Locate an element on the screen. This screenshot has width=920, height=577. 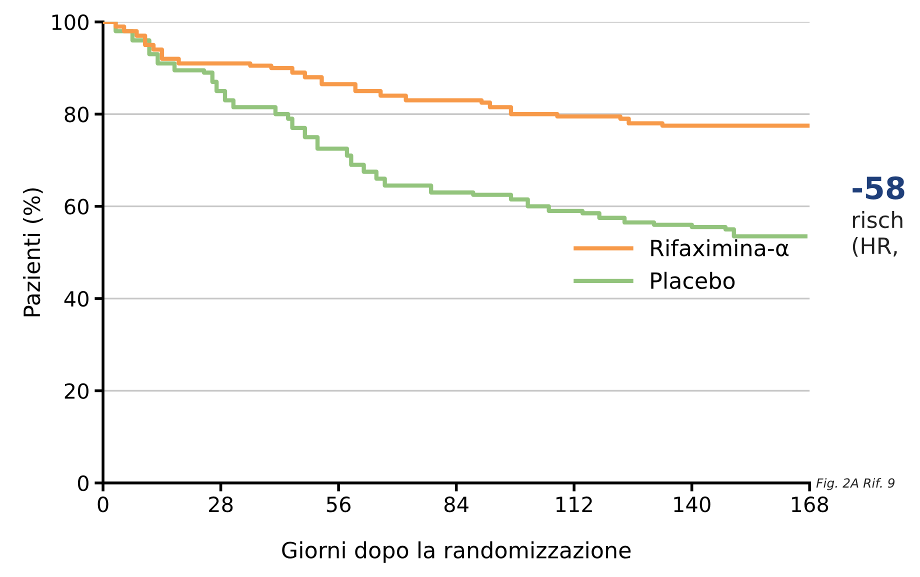
y-tick-label: 20 is located at coordinates (76, 391).